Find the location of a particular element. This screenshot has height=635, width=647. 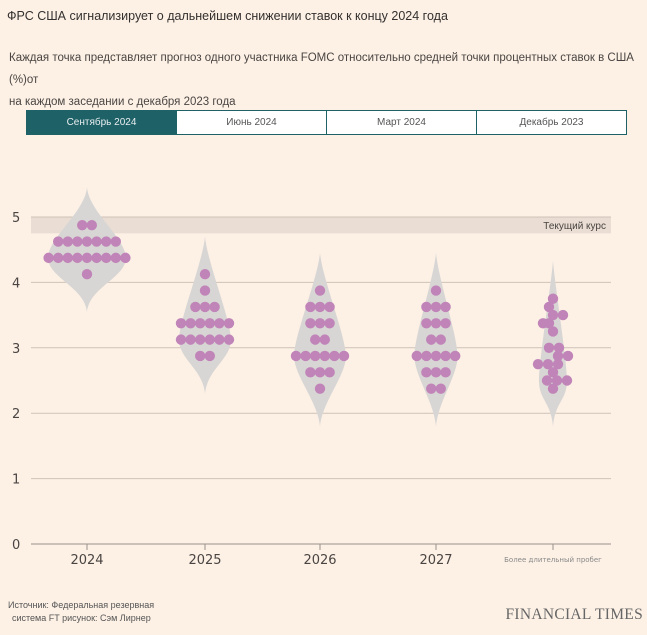

tab-march-2024: Март 2024 is located at coordinates (401, 122).